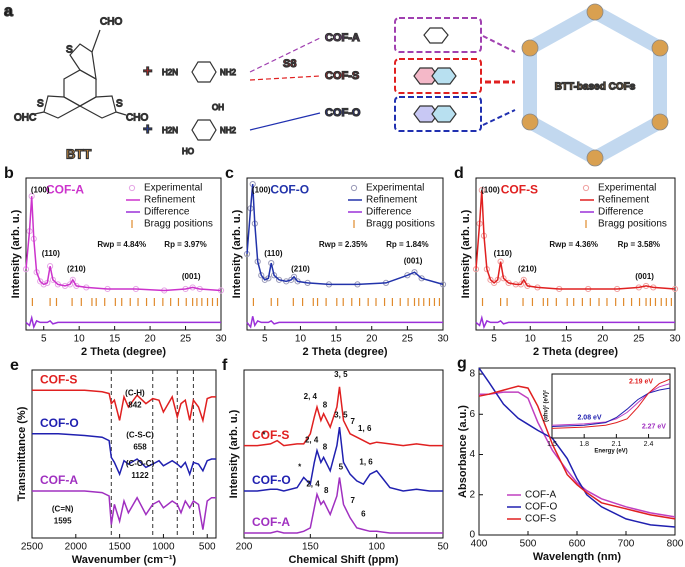 The height and width of the screenshot is (567, 685). Describe the element at coordinates (78, 153) in the screenshot. I see `btt-label: BTT` at that location.